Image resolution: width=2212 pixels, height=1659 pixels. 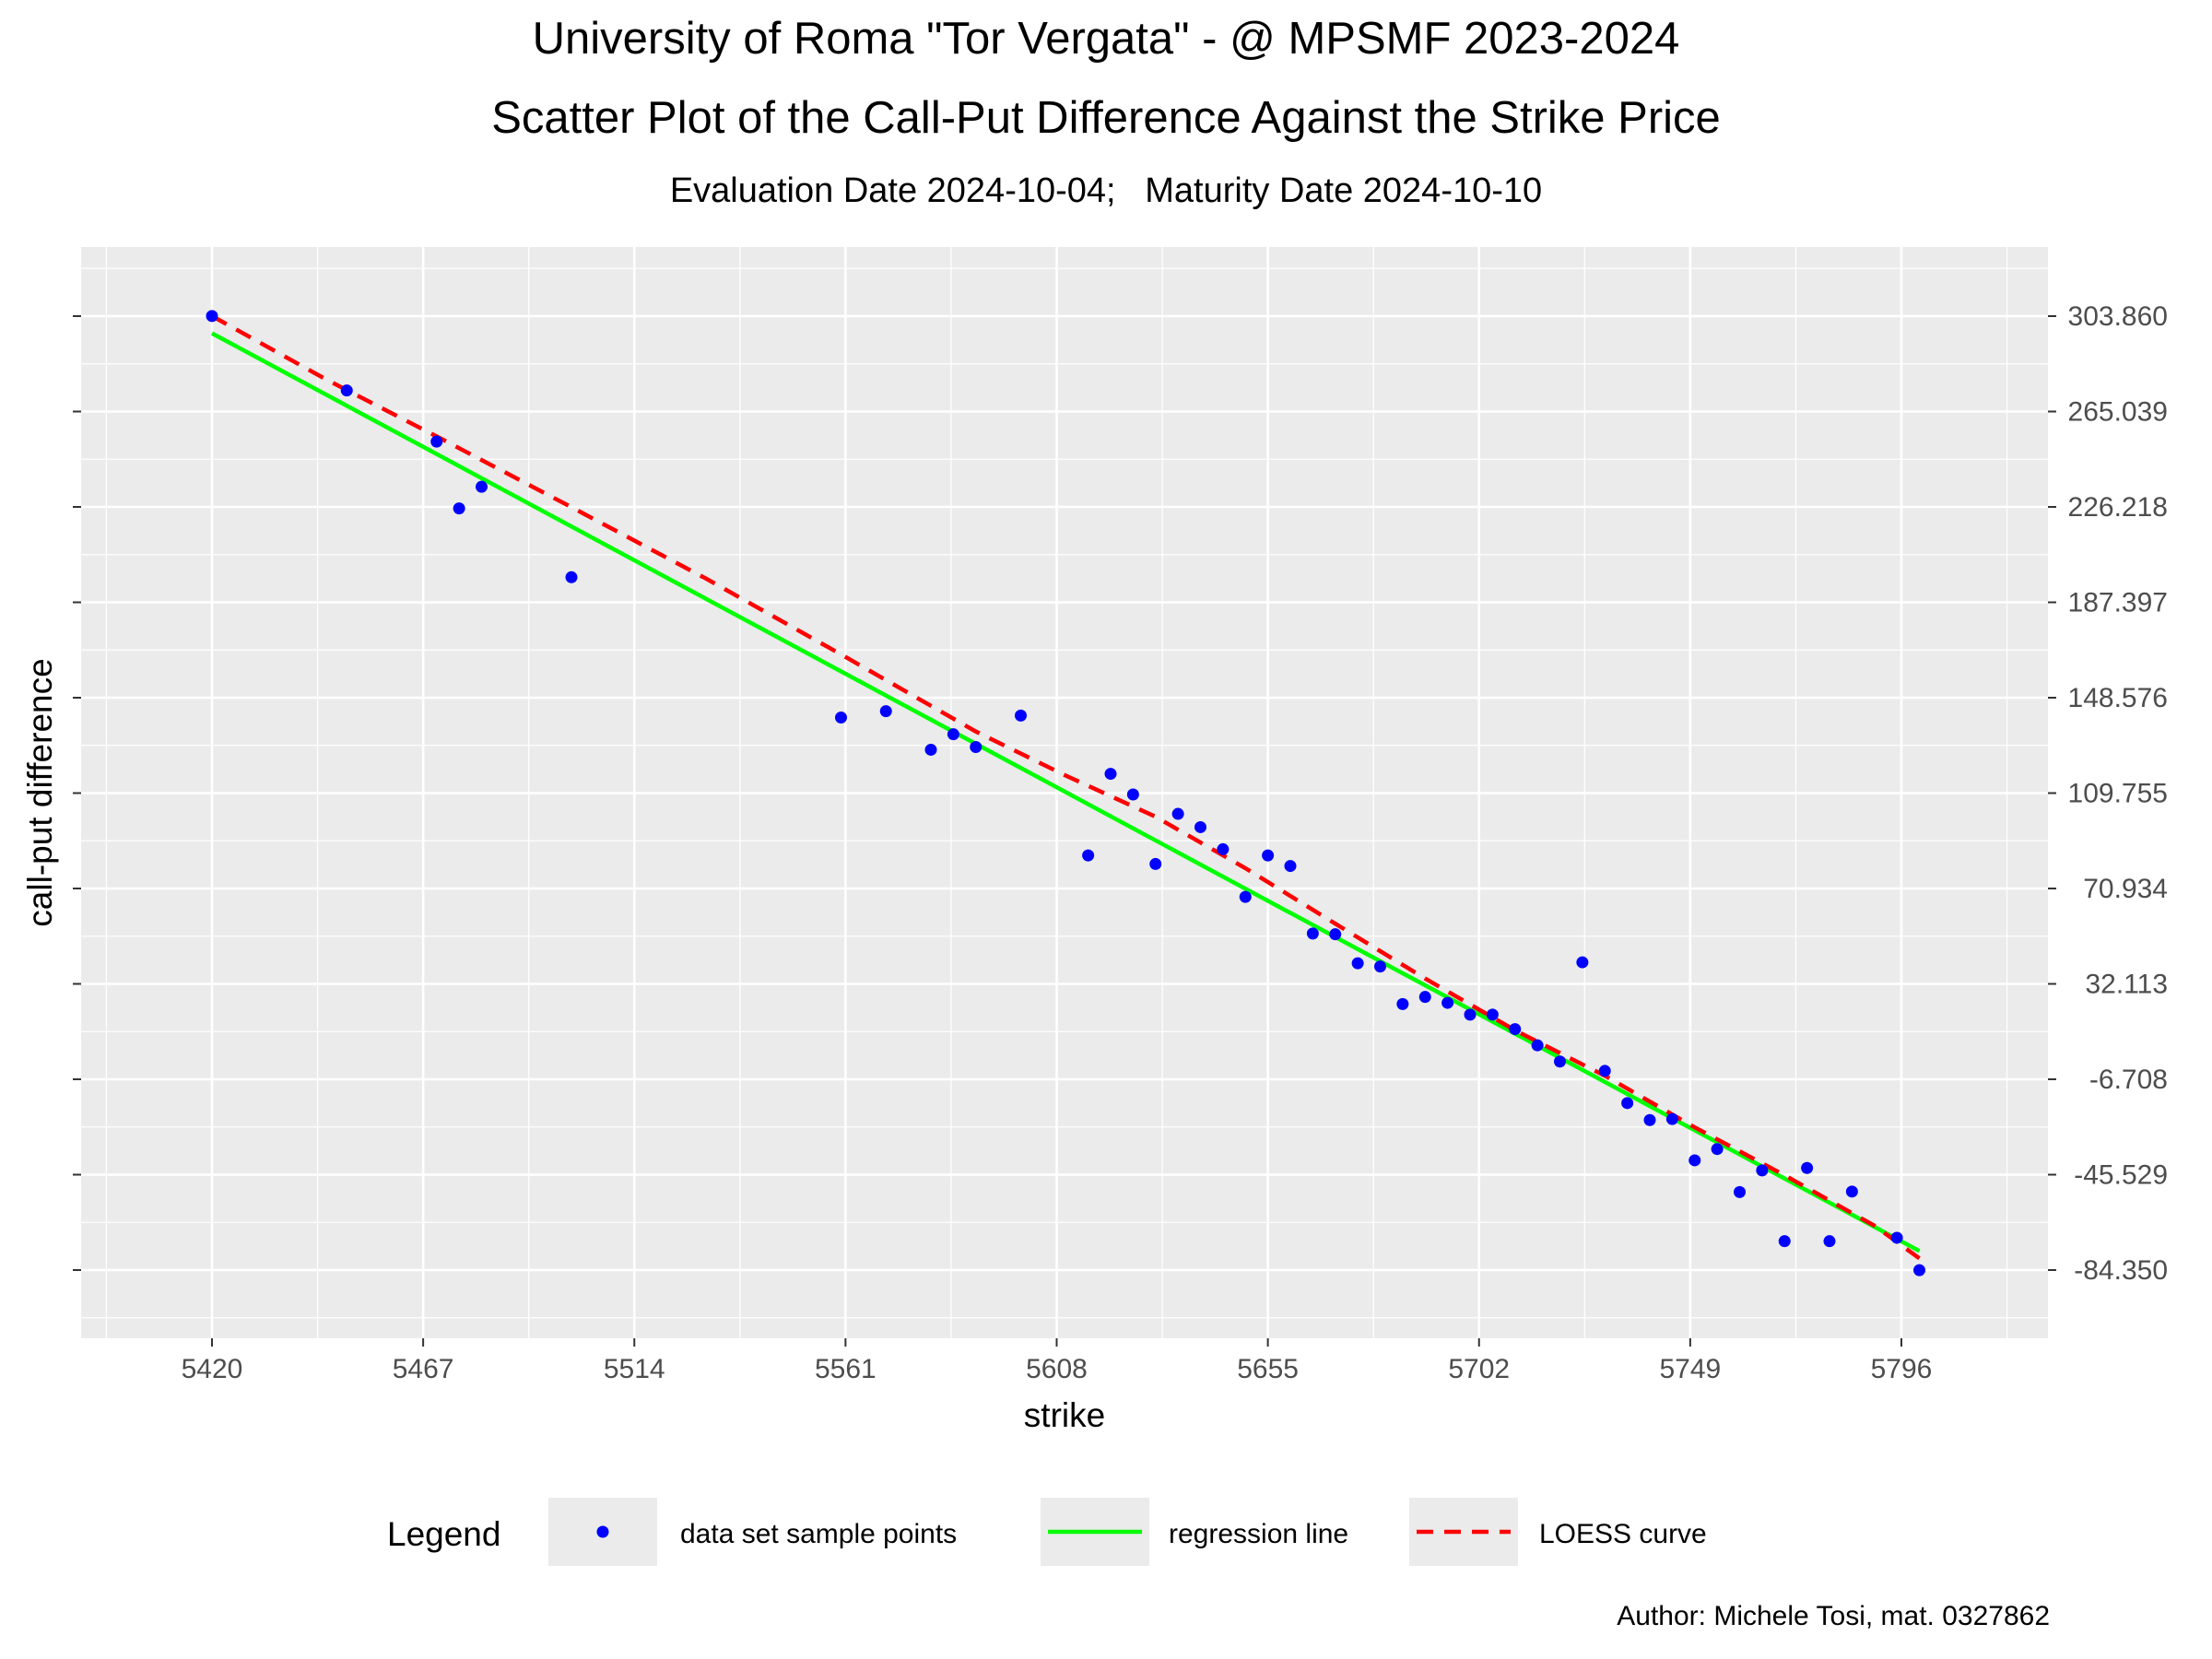 What do you see at coordinates (2118, 794) in the screenshot?
I see `y-tick-label: 109.755` at bounding box center [2118, 794].